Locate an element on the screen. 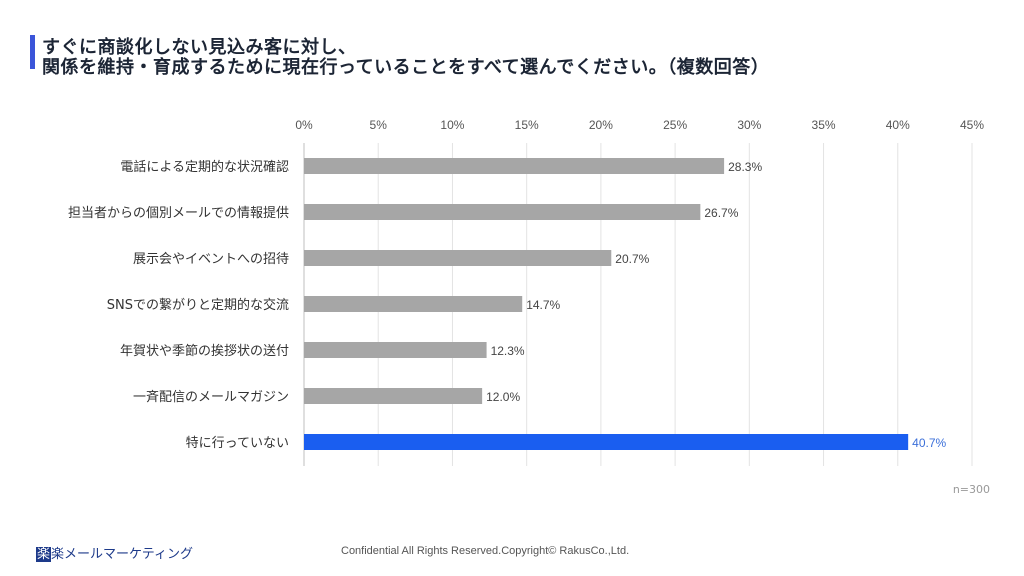  logo-mark: 楽 is located at coordinates (44, 554).